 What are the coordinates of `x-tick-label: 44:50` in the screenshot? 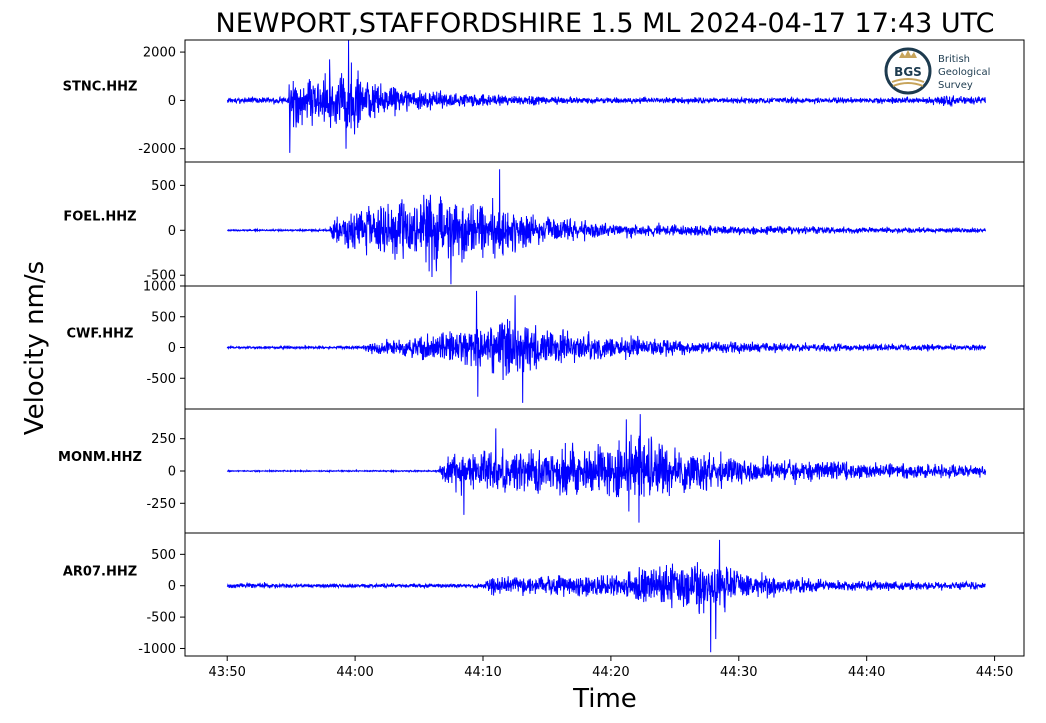 It's located at (994, 672).